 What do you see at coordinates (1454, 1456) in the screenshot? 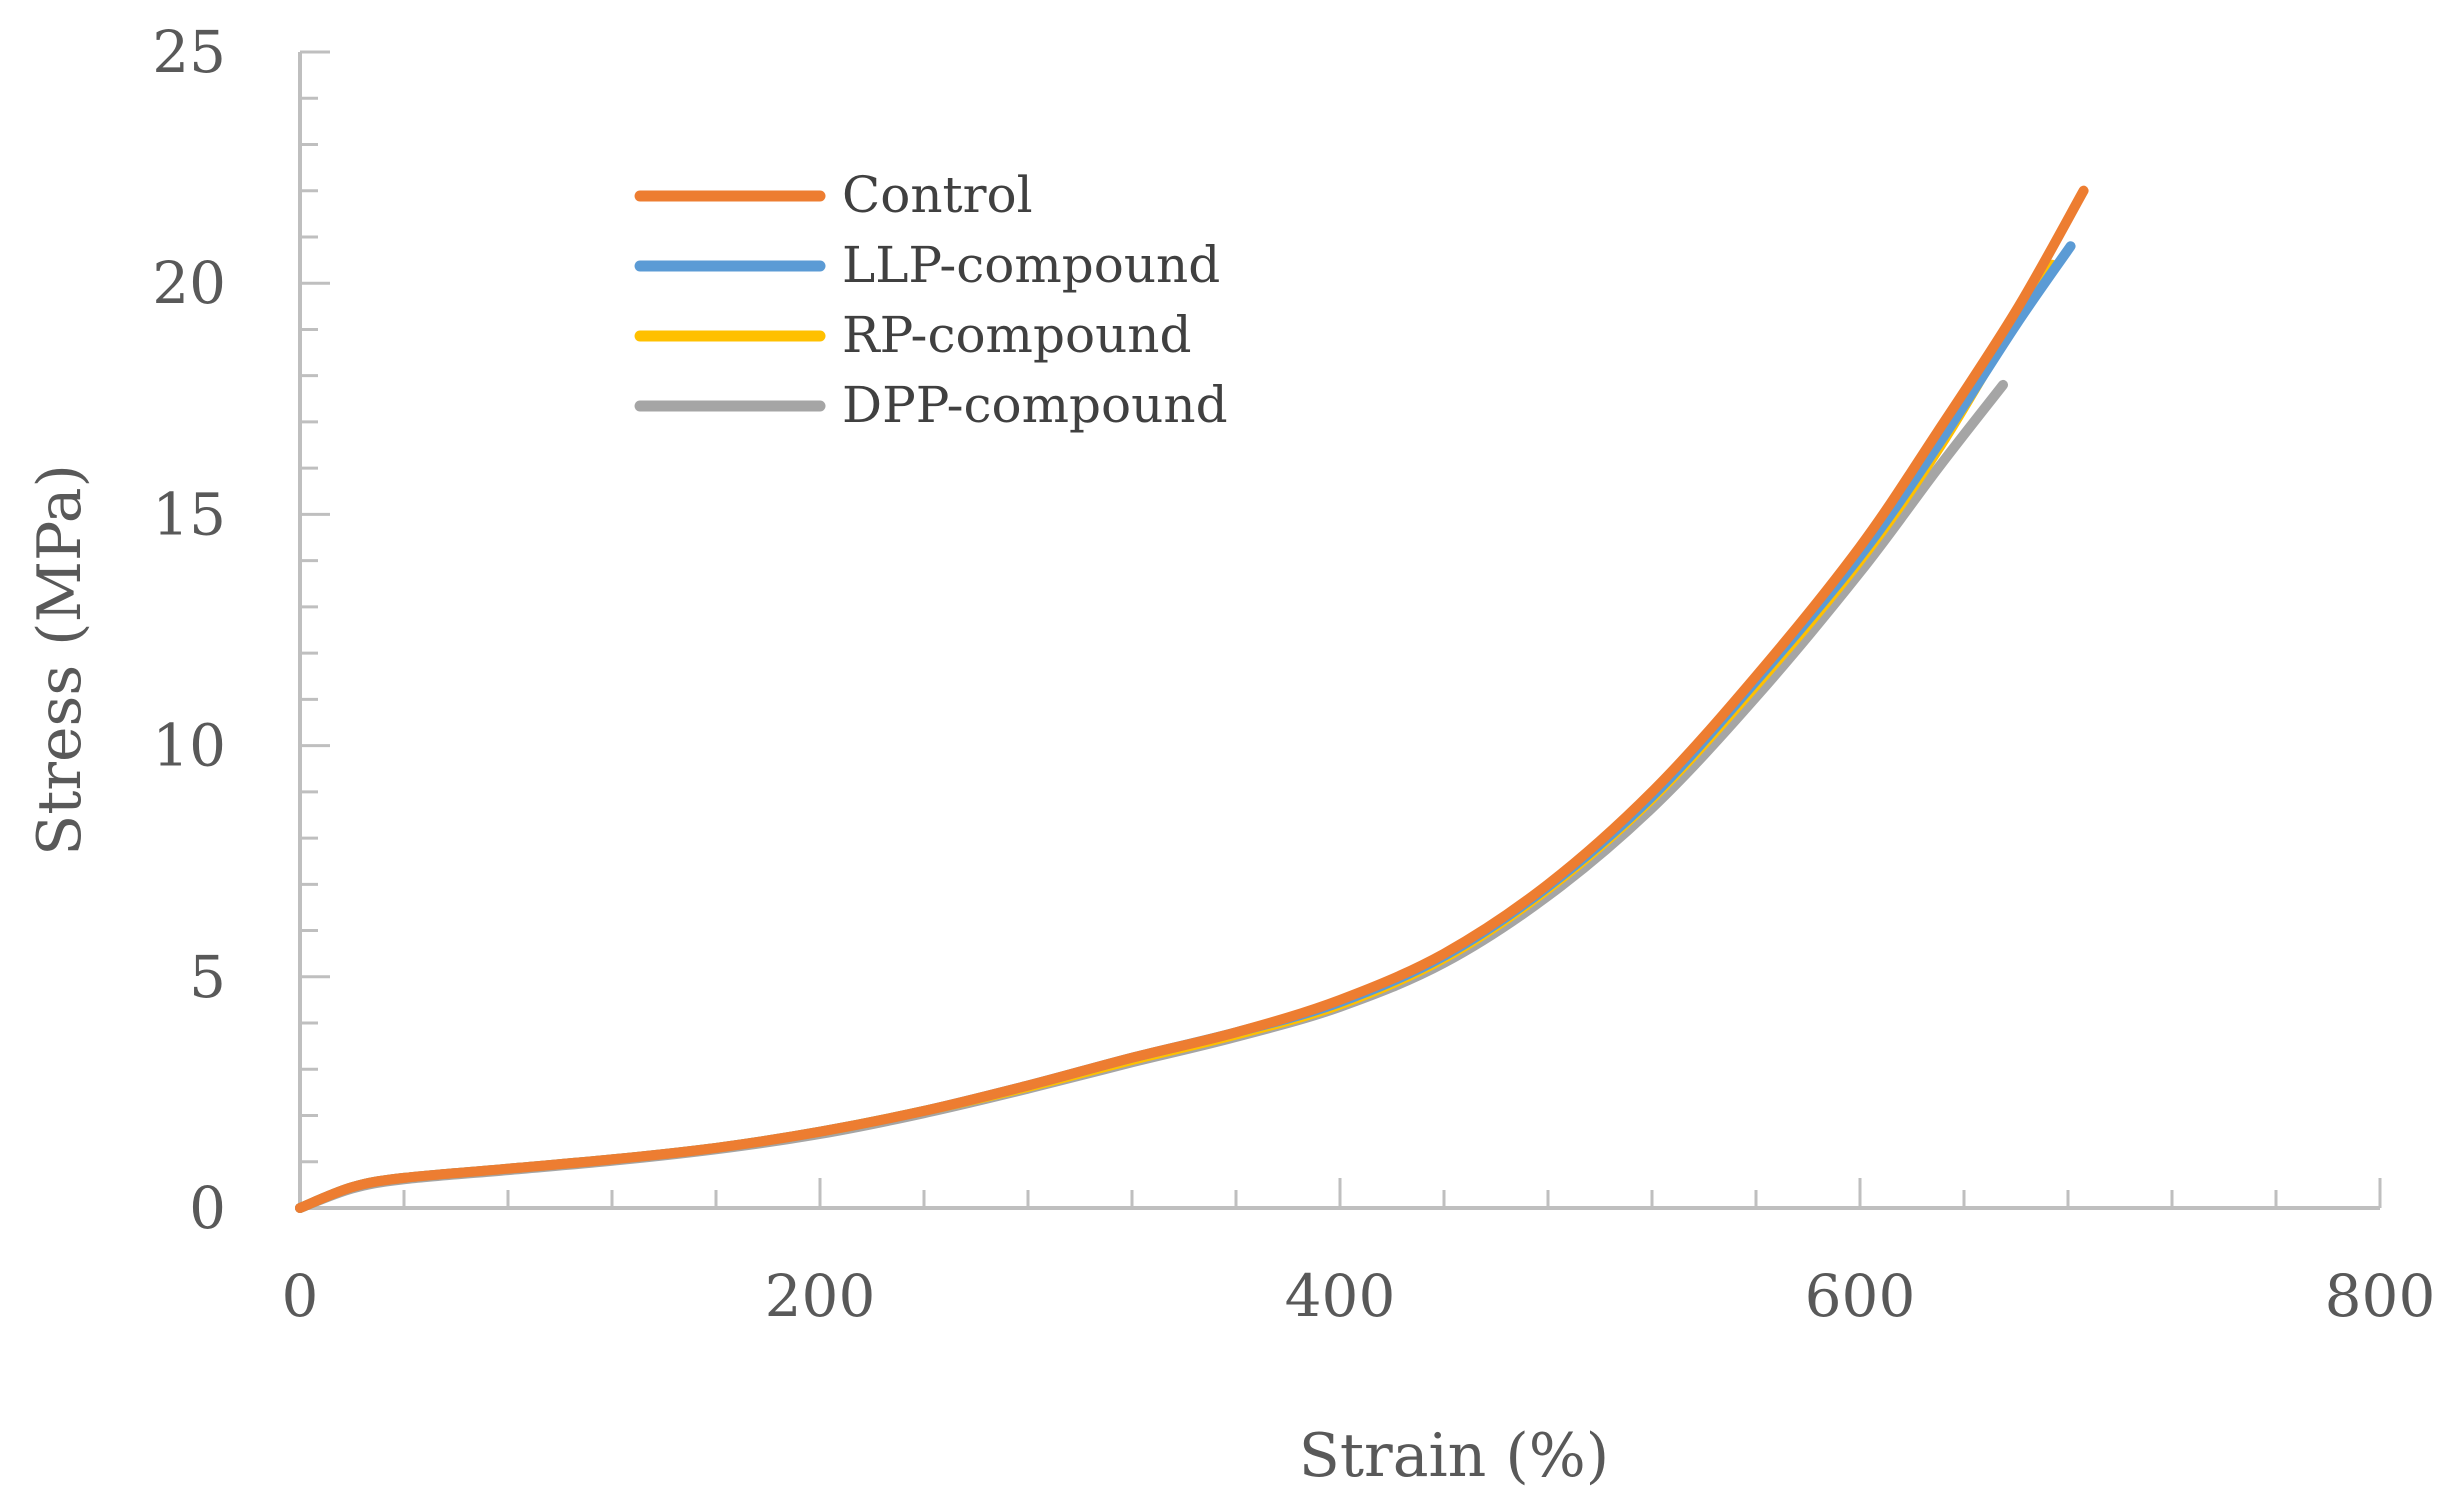
I see `x-axis-title: Strain (%)` at bounding box center [1454, 1456].